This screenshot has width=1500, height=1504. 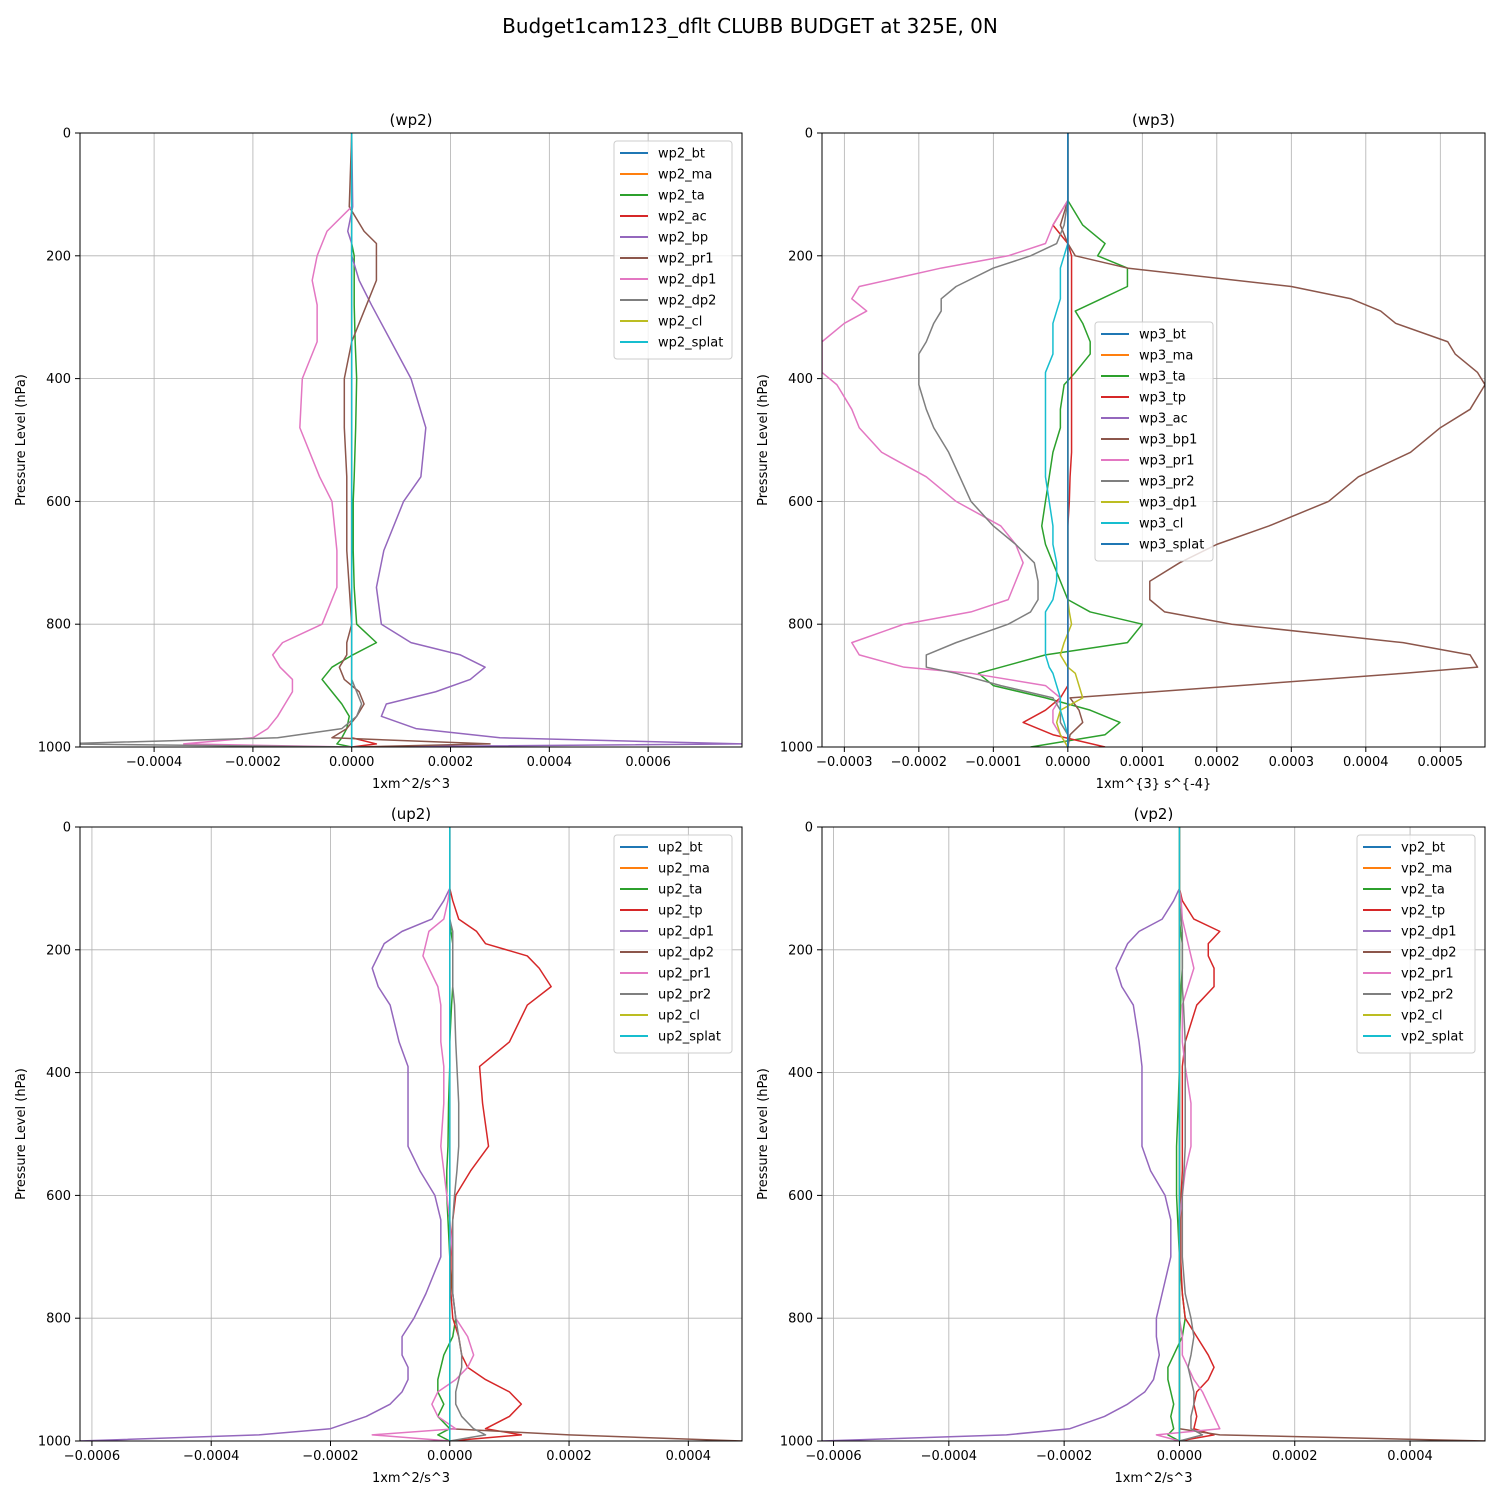 What do you see at coordinates (1427, 974) in the screenshot?
I see `legend-label: vp2_pr1` at bounding box center [1427, 974].